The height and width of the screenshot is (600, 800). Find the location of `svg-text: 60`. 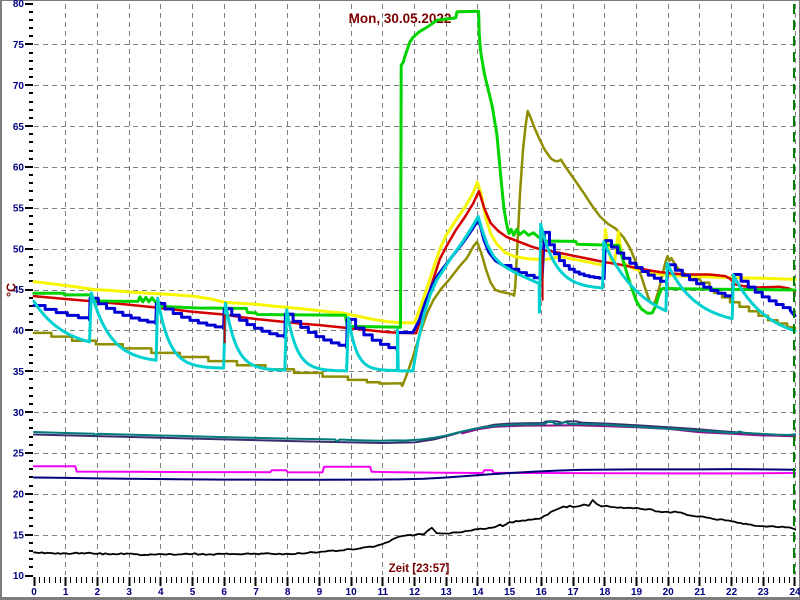

svg-text: 60 is located at coordinates (19, 168).